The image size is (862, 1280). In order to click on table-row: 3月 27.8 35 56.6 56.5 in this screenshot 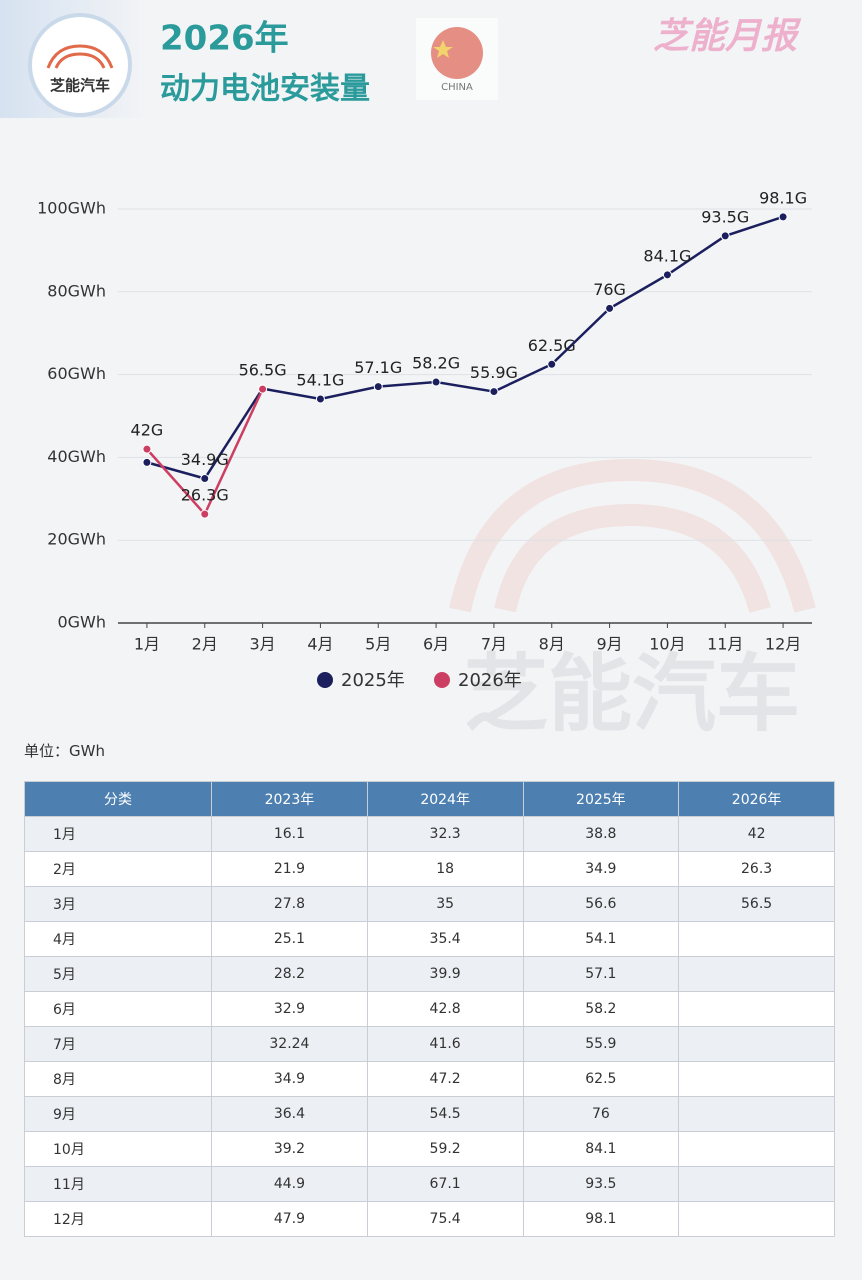, I will do `click(429, 904)`.